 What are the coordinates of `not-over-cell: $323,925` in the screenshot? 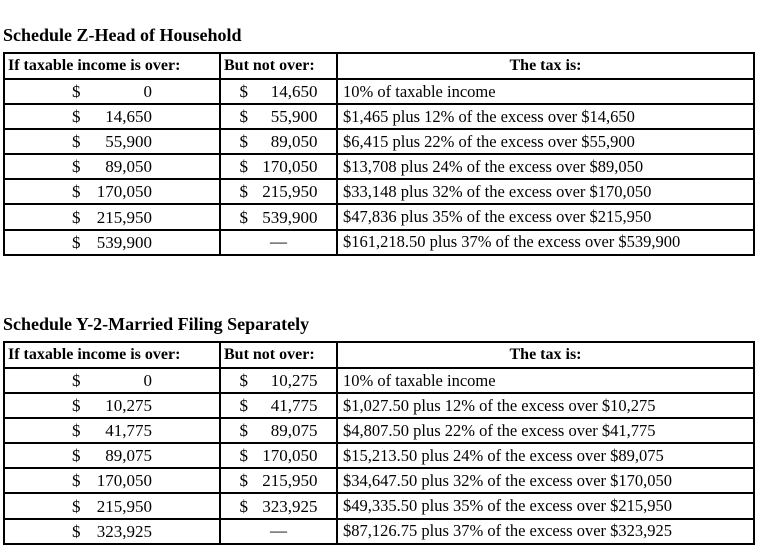 It's located at (278, 506).